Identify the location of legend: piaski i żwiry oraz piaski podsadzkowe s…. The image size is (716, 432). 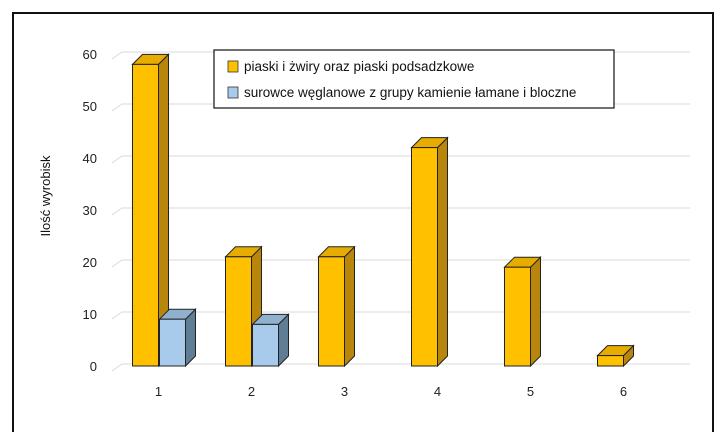
(414, 79).